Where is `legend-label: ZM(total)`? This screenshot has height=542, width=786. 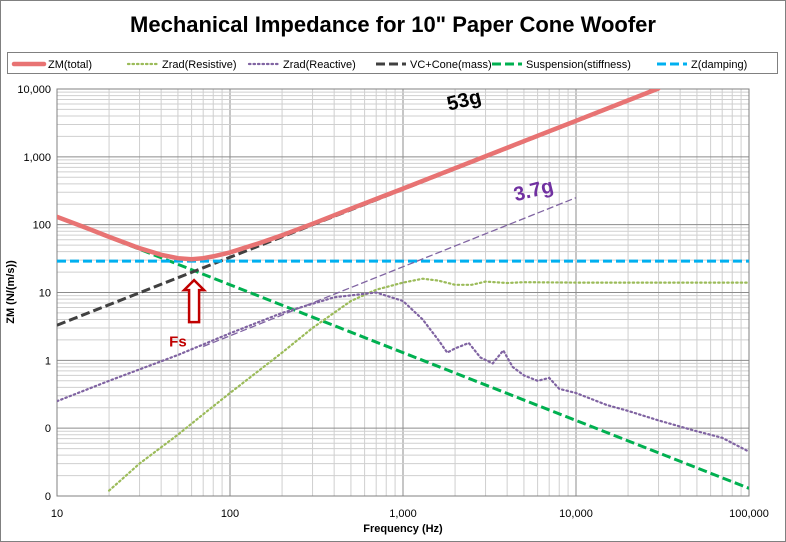
legend-label: ZM(total) is located at coordinates (70, 65).